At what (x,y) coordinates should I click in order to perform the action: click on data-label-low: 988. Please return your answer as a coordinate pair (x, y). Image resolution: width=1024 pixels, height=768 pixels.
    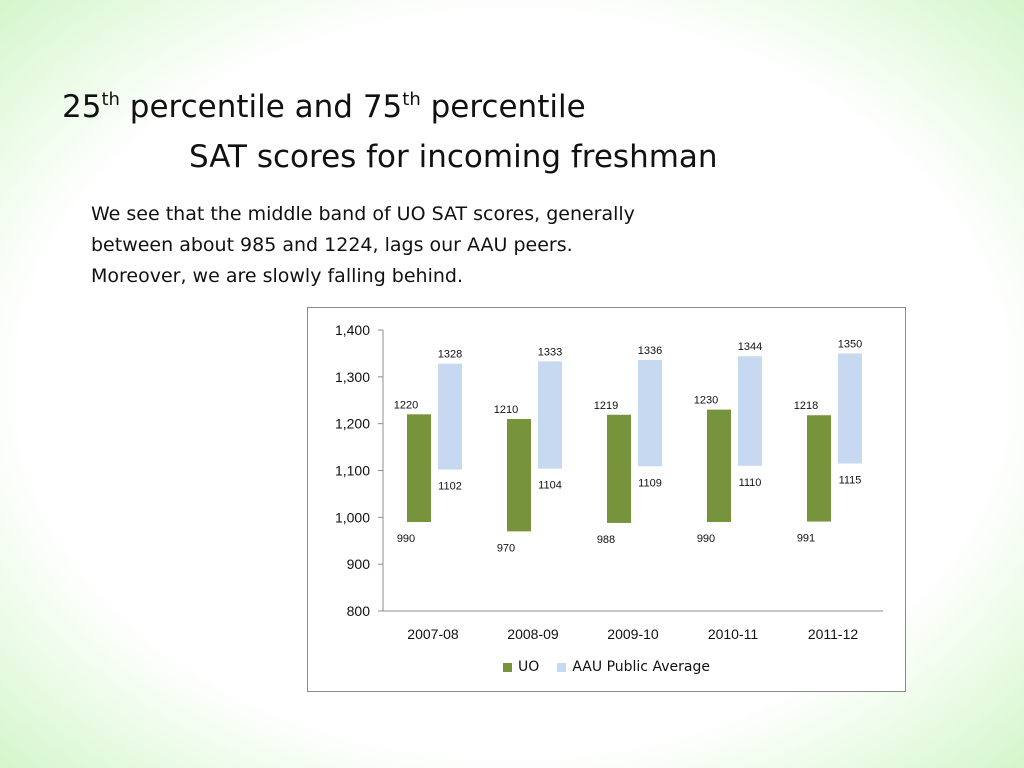
    Looking at the image, I should click on (606, 540).